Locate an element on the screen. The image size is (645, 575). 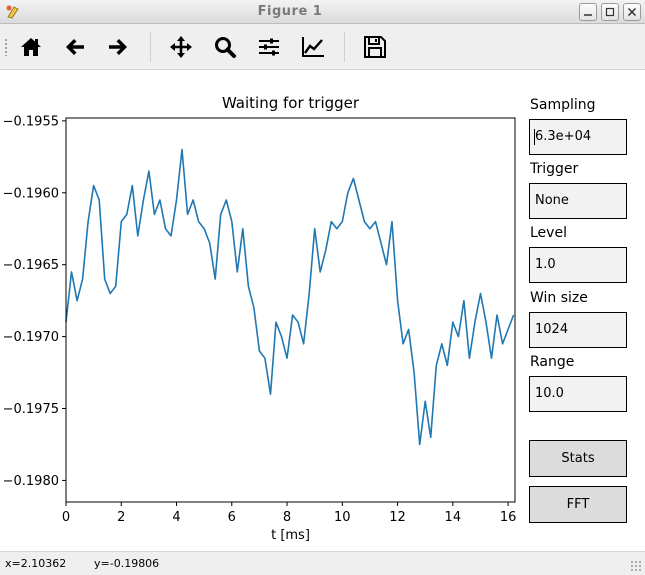
stats-button: Stats is located at coordinates (578, 458).